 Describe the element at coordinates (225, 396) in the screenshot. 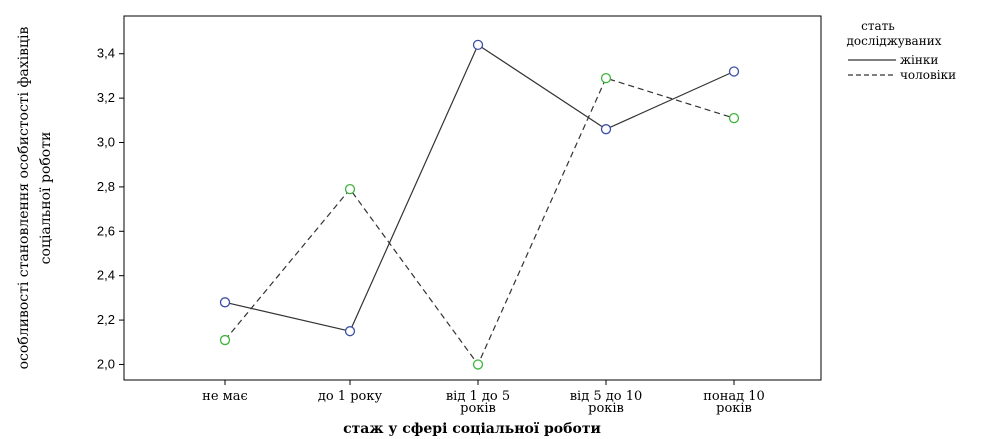

I see `x-tick-label: не має` at that location.